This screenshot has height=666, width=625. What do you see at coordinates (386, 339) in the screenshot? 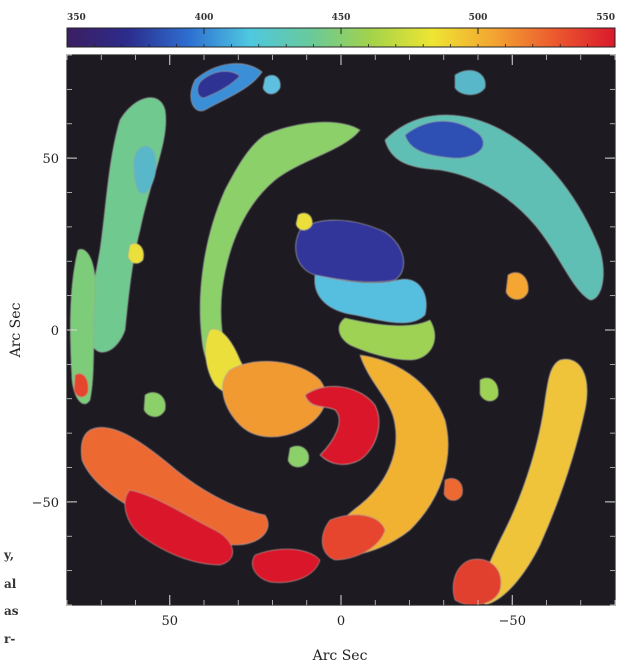
I see `region-center-green` at bounding box center [386, 339].